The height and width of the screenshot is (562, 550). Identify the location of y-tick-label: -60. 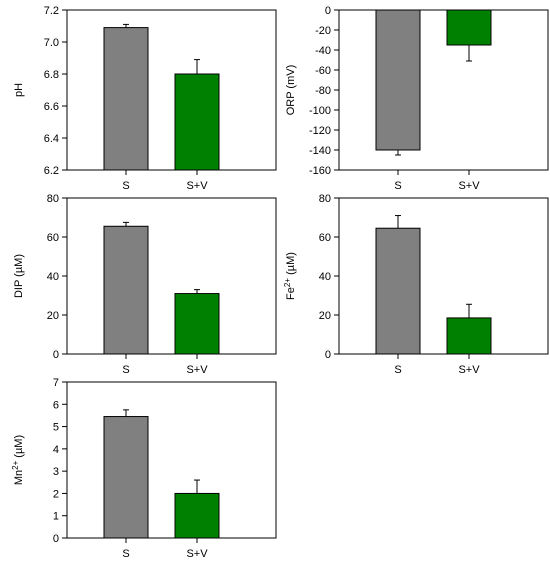
(323, 71).